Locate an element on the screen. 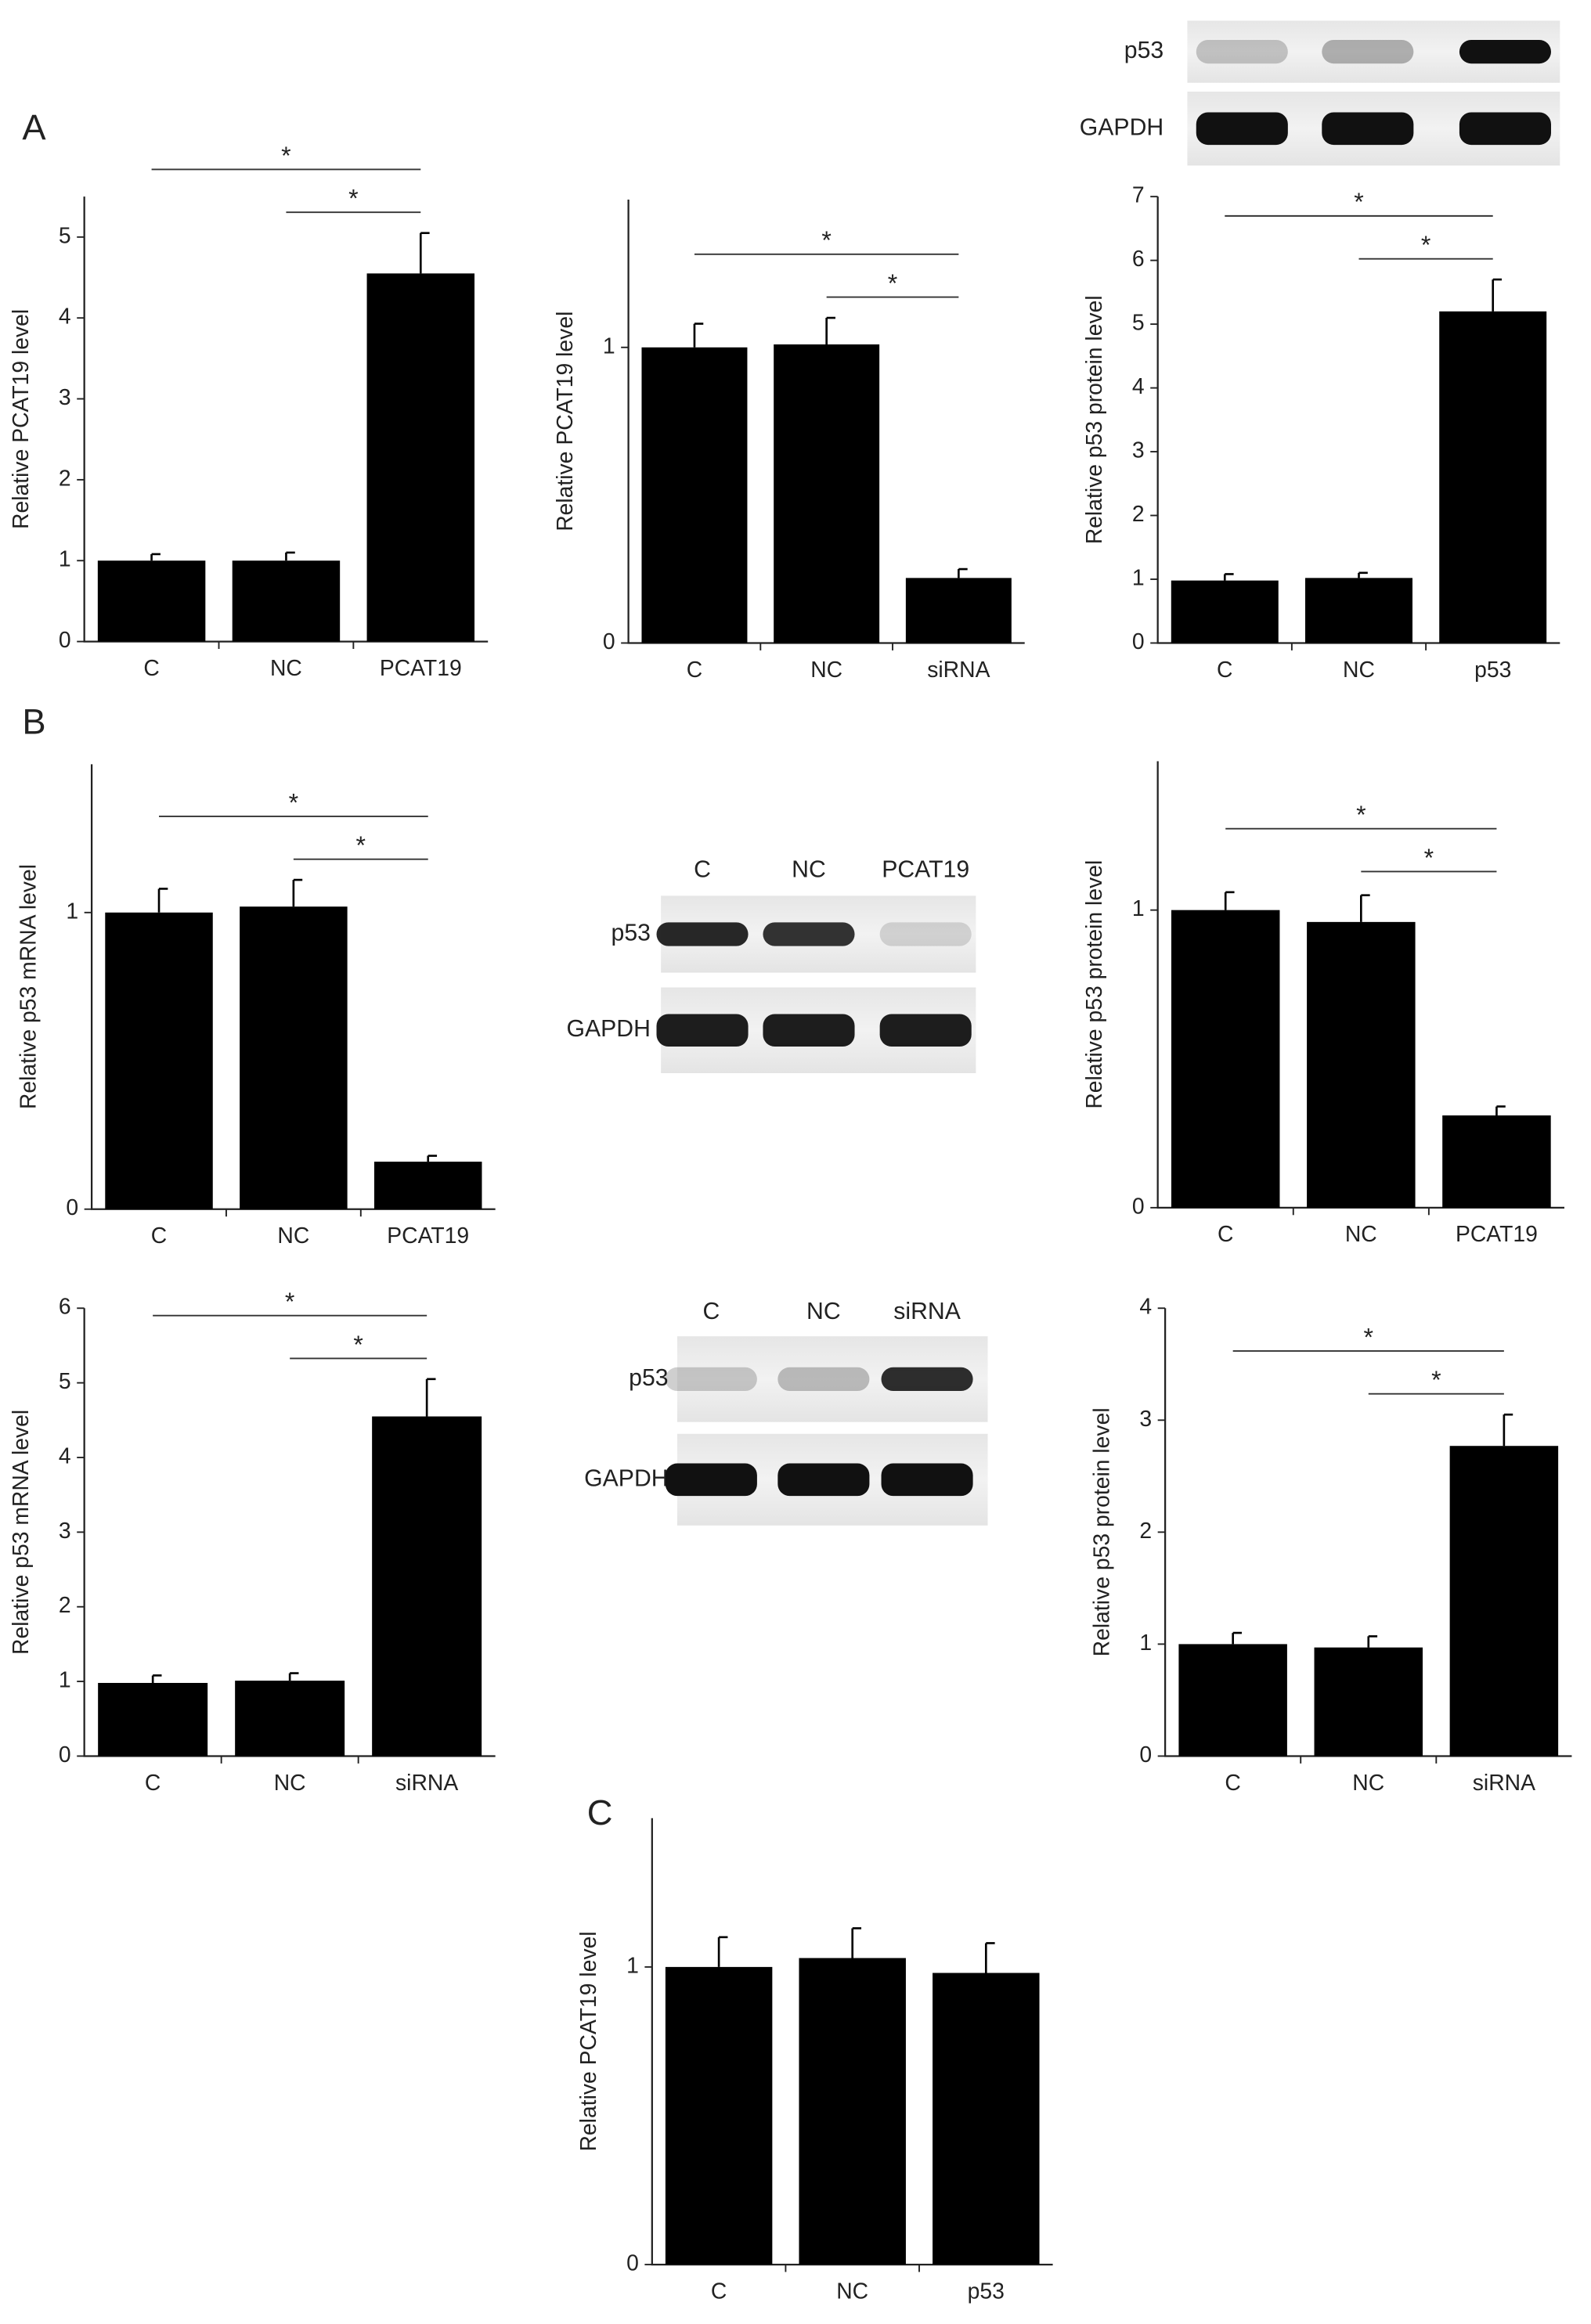 The width and height of the screenshot is (1591, 2324). y-axis-label: Relative p53 mRNA level is located at coordinates (28, 986).